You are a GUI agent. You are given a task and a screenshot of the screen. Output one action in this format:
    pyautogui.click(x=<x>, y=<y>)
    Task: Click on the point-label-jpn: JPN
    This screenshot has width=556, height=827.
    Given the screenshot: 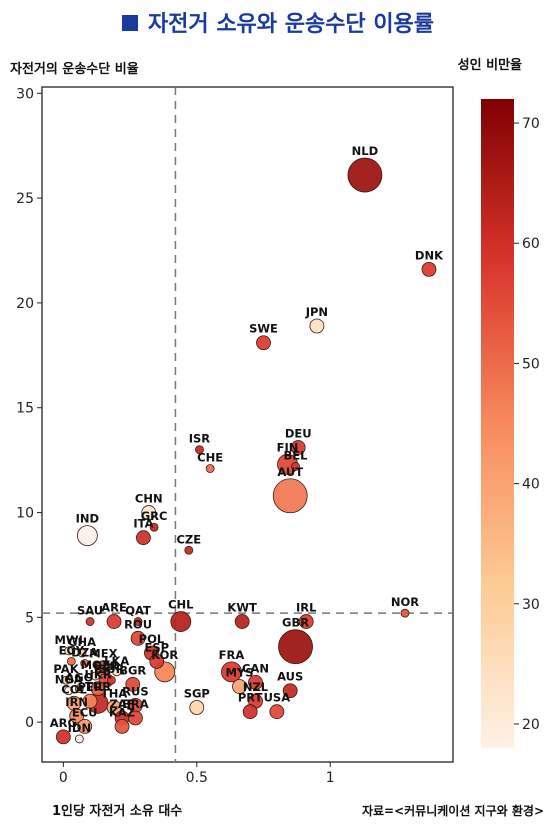 What is the action you would take?
    pyautogui.click(x=316, y=312)
    